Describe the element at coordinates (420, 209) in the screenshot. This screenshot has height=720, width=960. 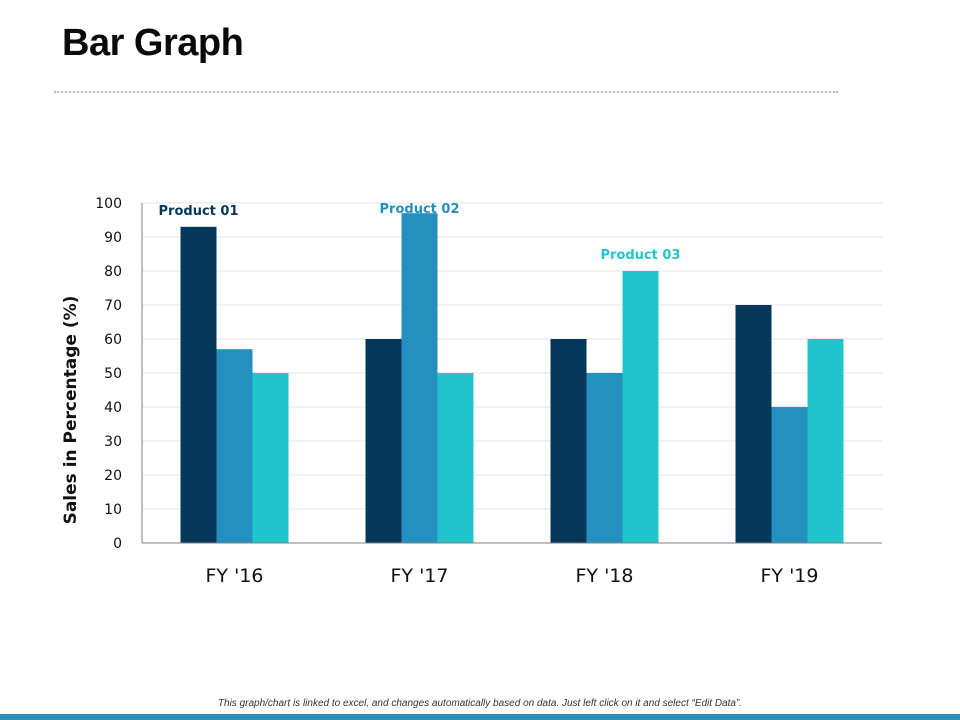
I see `series-label-product-02: Product 02` at that location.